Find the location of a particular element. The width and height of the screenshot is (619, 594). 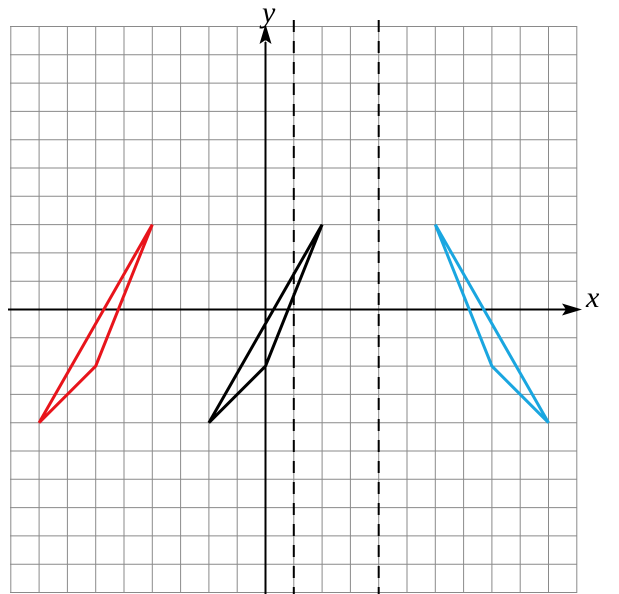

triangle-left-image is located at coordinates (95, 323).